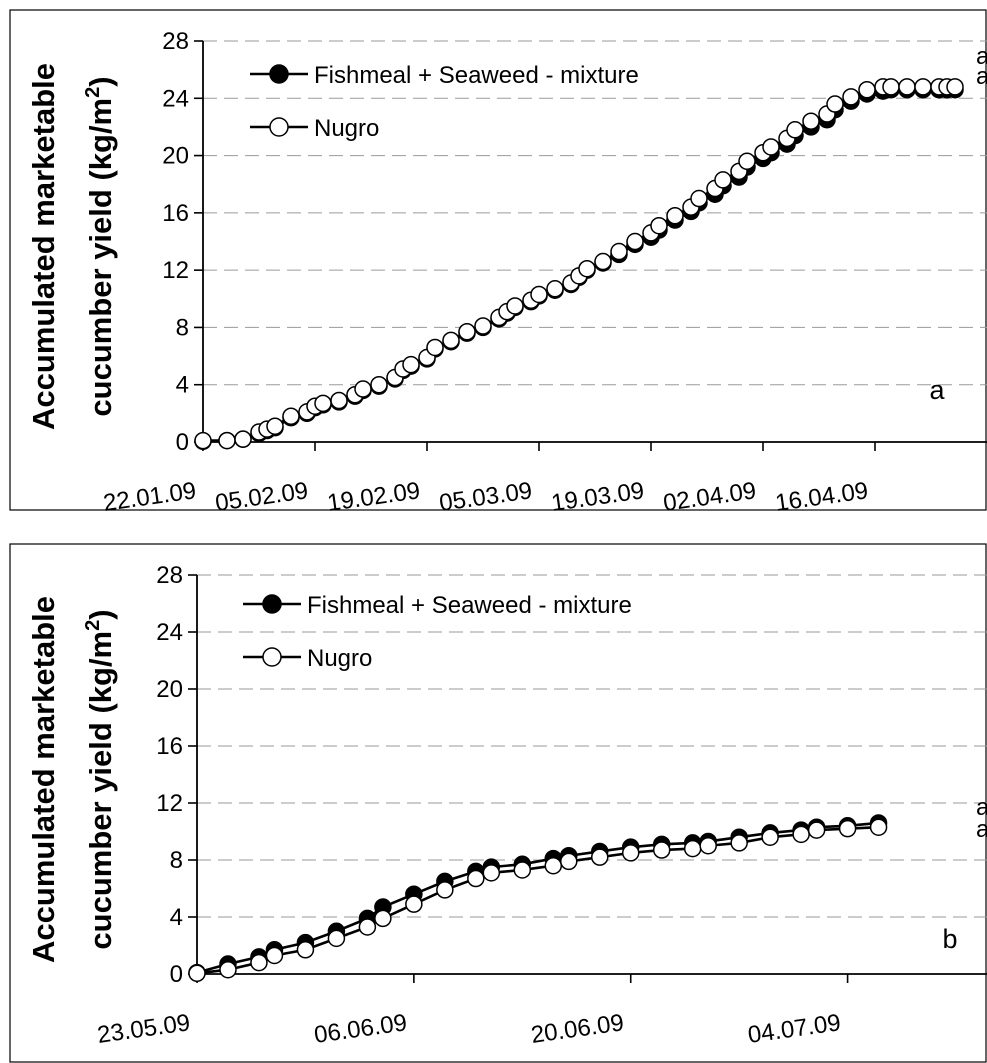 The image size is (987, 1063). Describe the element at coordinates (486, 497) in the screenshot. I see `x-tick-label: 05.03.09` at that location.